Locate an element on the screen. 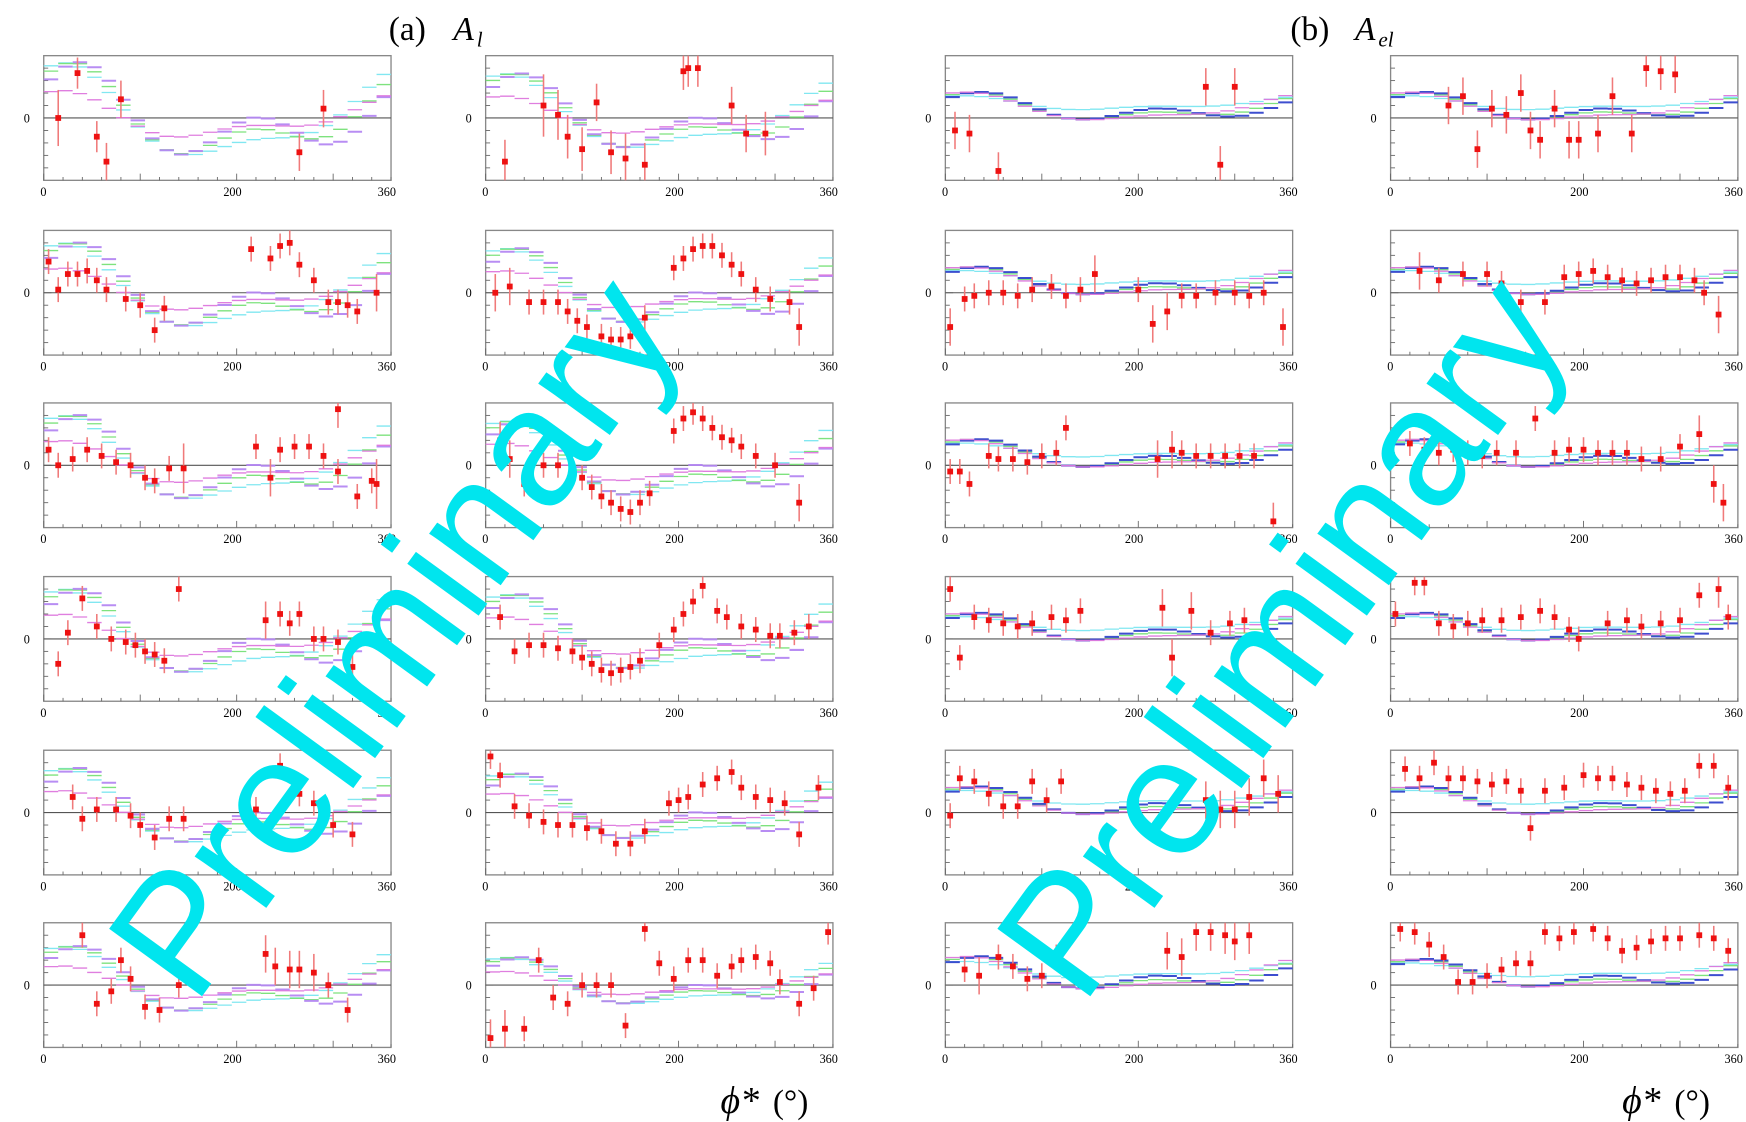  subplot-a_el-r6c2: 0 0 200 360 is located at coordinates (1557, 994).